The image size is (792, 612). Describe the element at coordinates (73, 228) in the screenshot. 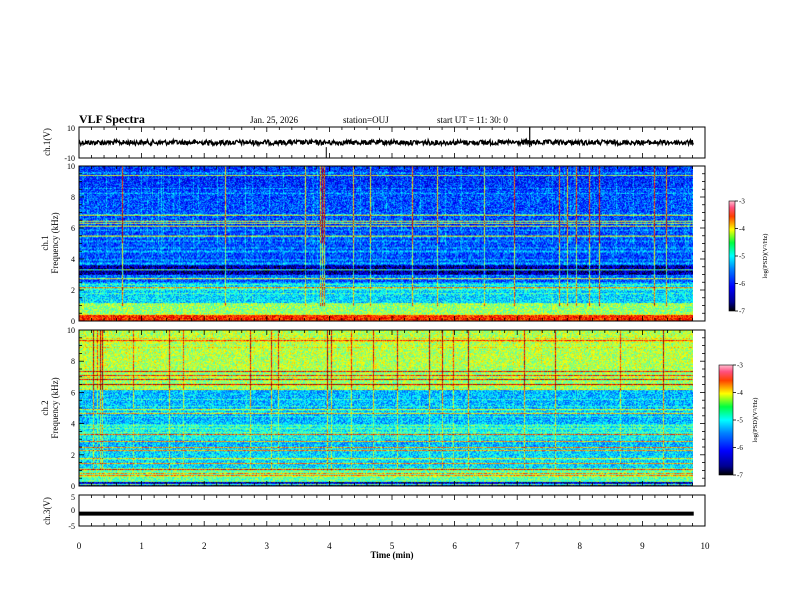

I see `ch1-spectrogram-ytick-label-3: 6` at that location.